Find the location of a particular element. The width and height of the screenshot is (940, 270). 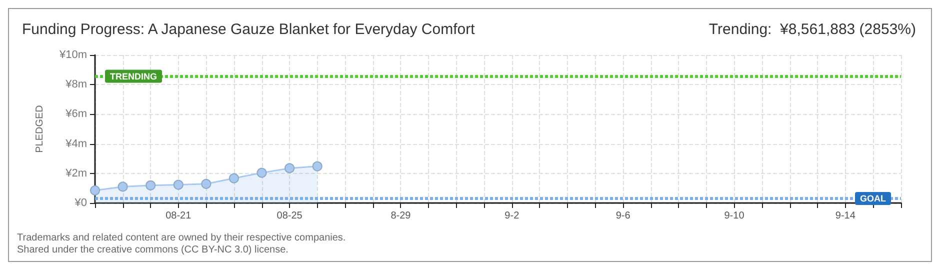

x-tick-label: 9-14 is located at coordinates (845, 216).